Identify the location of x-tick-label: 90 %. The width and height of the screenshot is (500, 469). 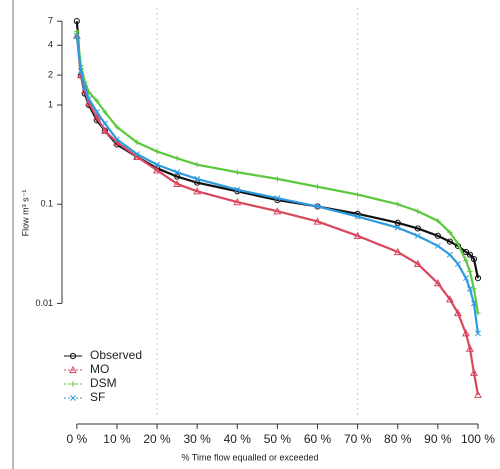
(438, 439).